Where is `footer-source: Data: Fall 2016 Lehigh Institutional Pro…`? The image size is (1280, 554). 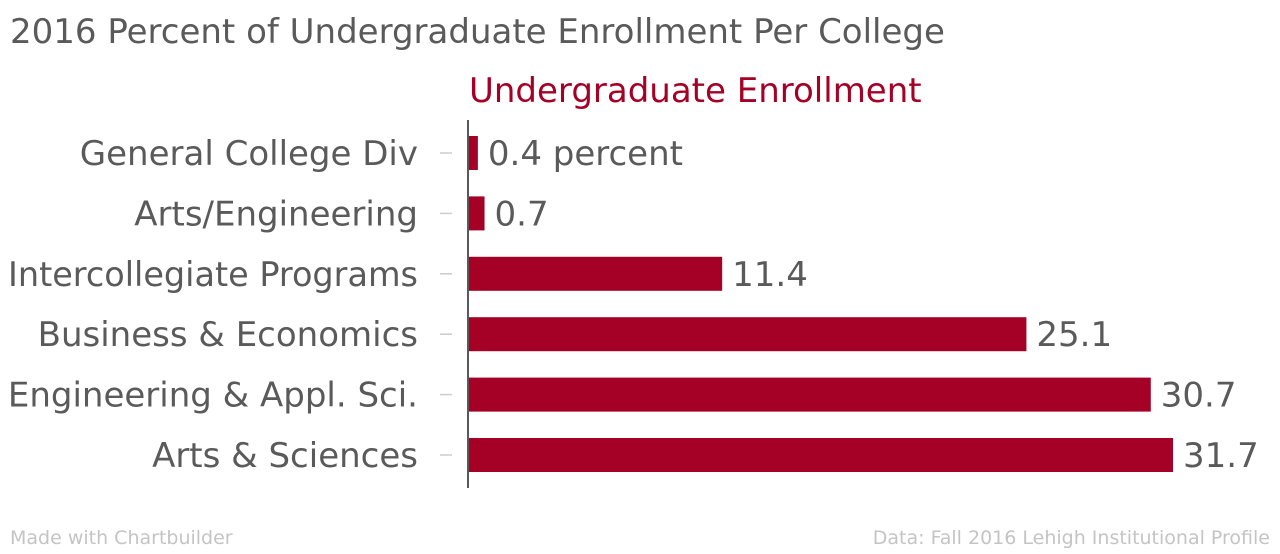 footer-source: Data: Fall 2016 Lehigh Institutional Pro… is located at coordinates (1071, 538).